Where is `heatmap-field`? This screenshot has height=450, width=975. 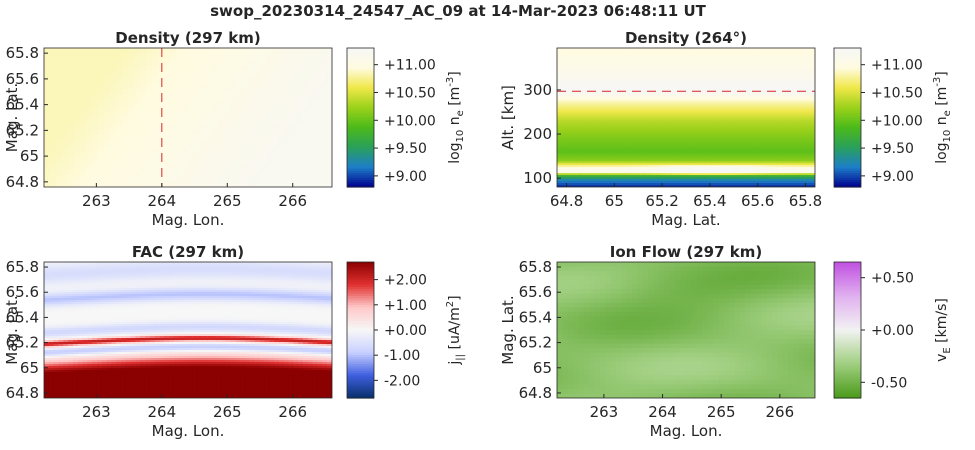
heatmap-field is located at coordinates (188, 117).